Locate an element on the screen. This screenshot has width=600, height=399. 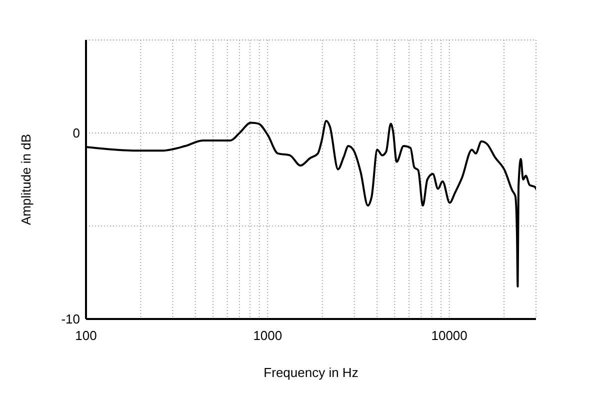
x-tick-label: 100 is located at coordinates (86, 336).